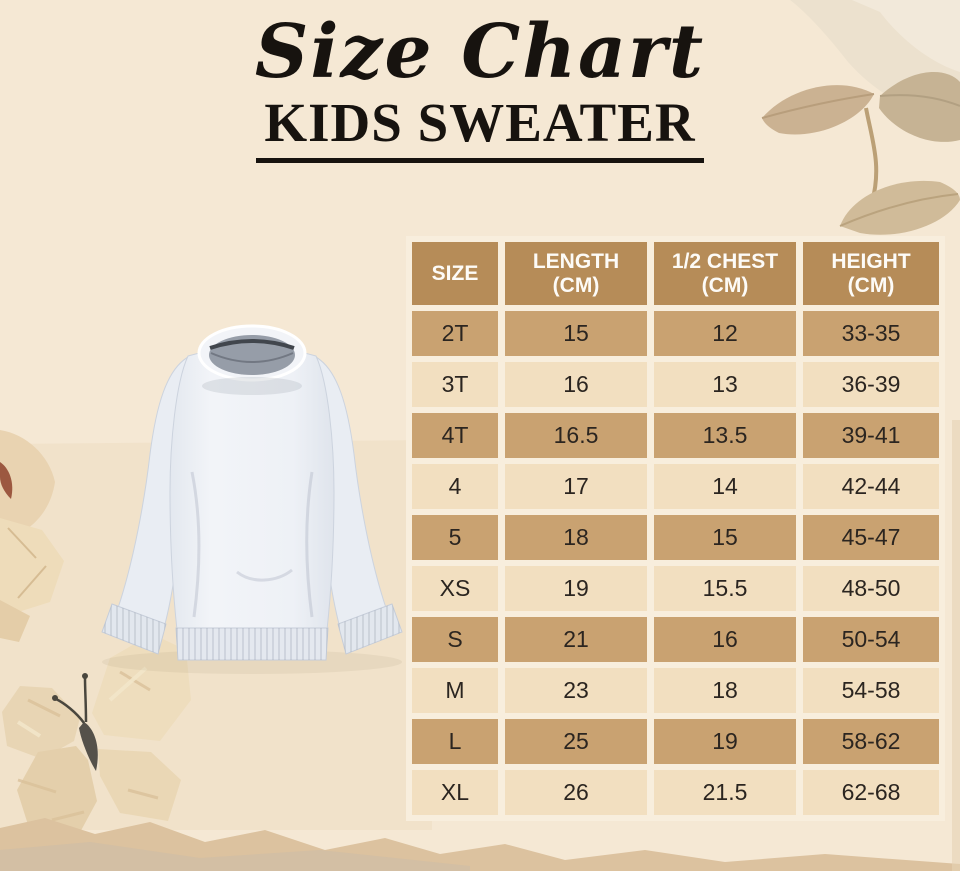 Image resolution: width=960 pixels, height=871 pixels. What do you see at coordinates (871, 537) in the screenshot?
I see `table-cell: 45-47` at bounding box center [871, 537].